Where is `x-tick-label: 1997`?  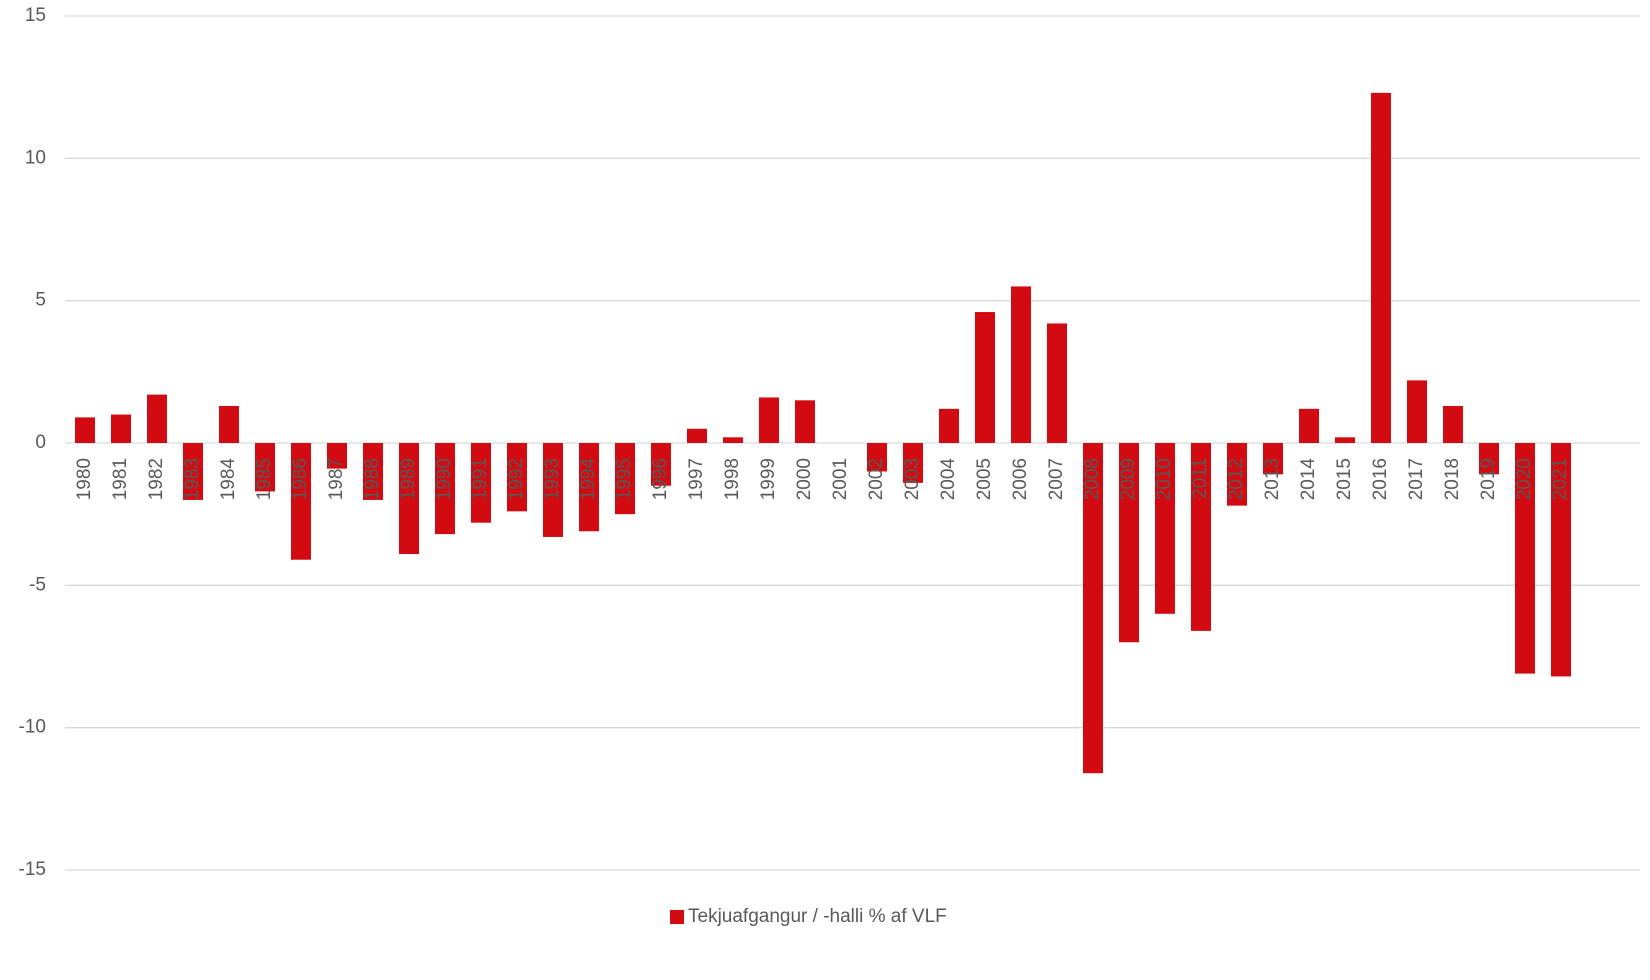 x-tick-label: 1997 is located at coordinates (696, 479).